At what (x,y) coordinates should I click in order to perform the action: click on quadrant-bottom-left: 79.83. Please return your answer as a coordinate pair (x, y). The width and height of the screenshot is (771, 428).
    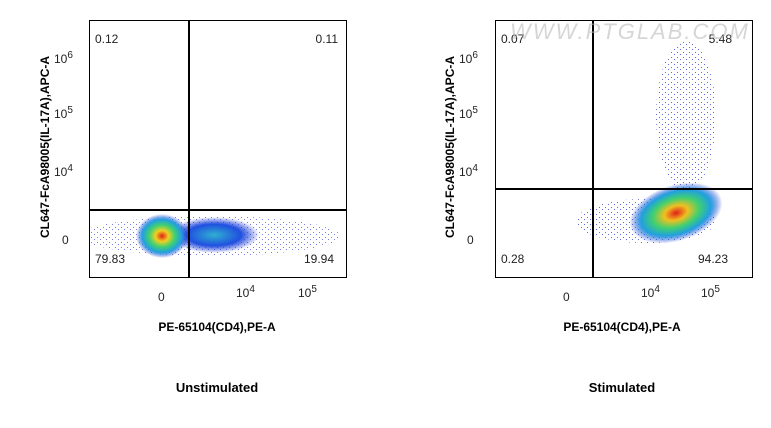
    Looking at the image, I should click on (110, 259).